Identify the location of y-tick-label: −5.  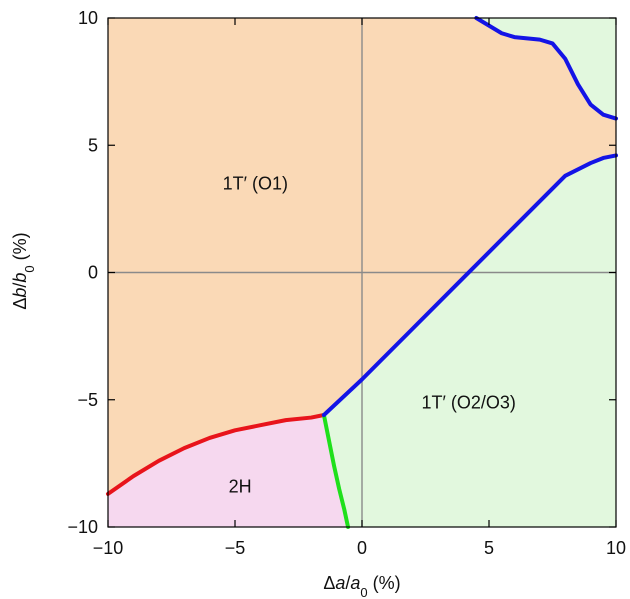
(87, 400).